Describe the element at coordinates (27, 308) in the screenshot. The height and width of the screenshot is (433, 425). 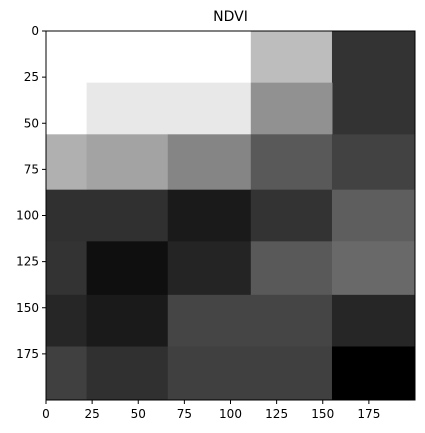
I see `y-tick-label: 150` at that location.